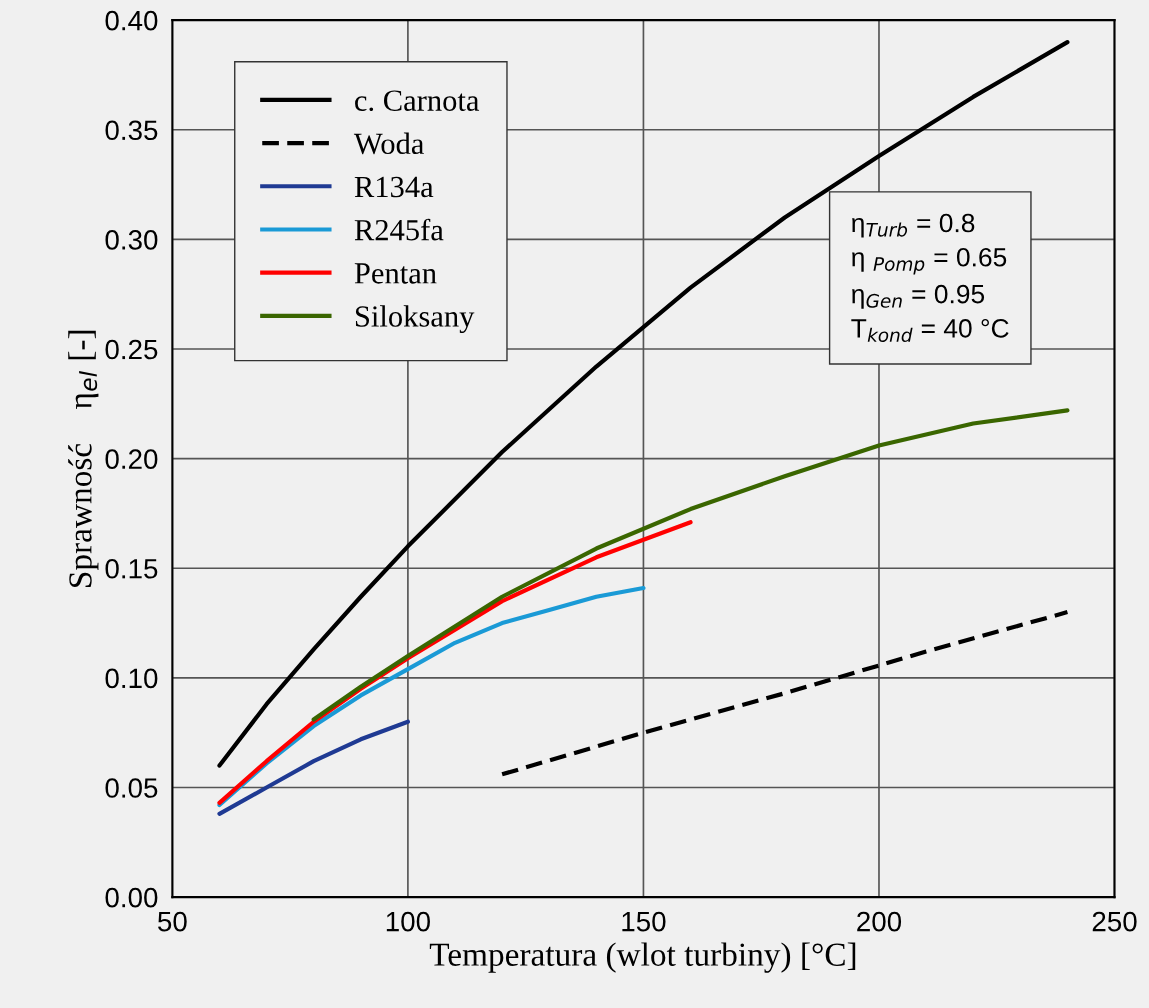  I want to click on legend-label: c. Carnota, so click(417, 101).